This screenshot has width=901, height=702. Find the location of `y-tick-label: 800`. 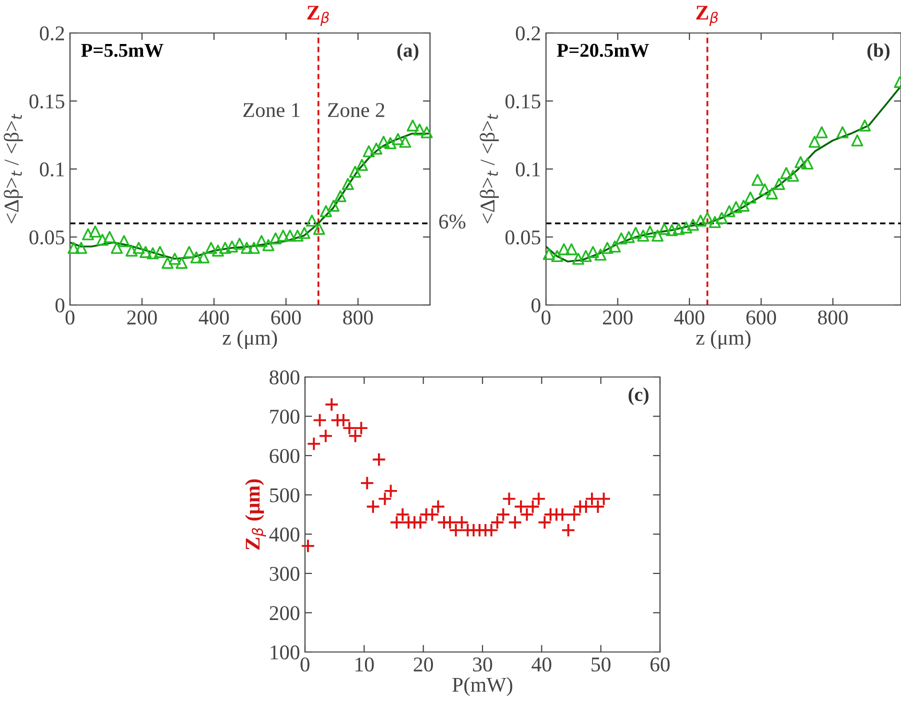

y-tick-label: 800 is located at coordinates (285, 377).